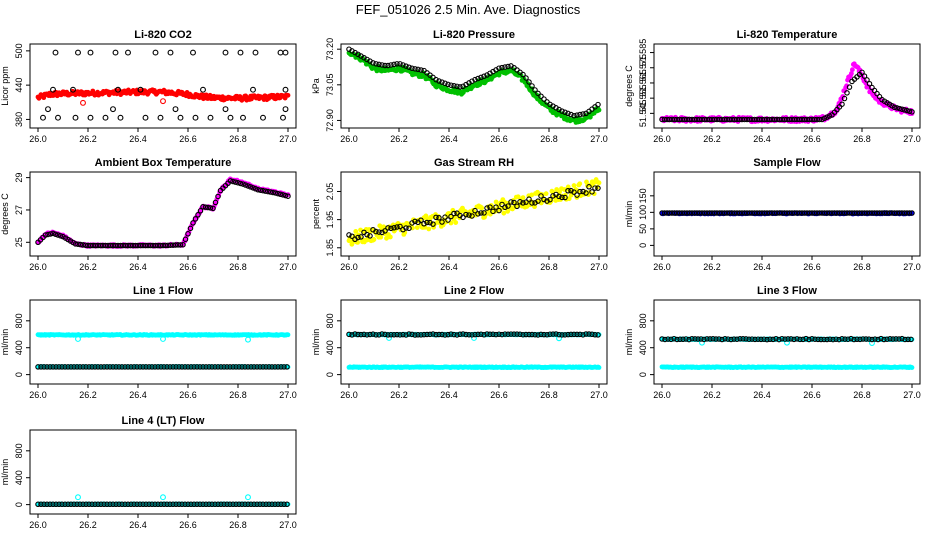  I want to click on y-axis-label: ml/min, so click(629, 342).